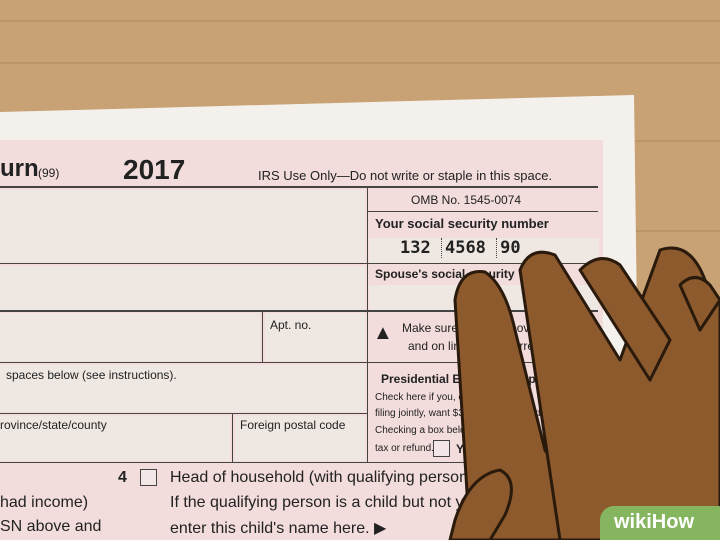  Describe the element at coordinates (293, 425) in the screenshot. I see `postal-code-label: Foreign postal code` at that location.